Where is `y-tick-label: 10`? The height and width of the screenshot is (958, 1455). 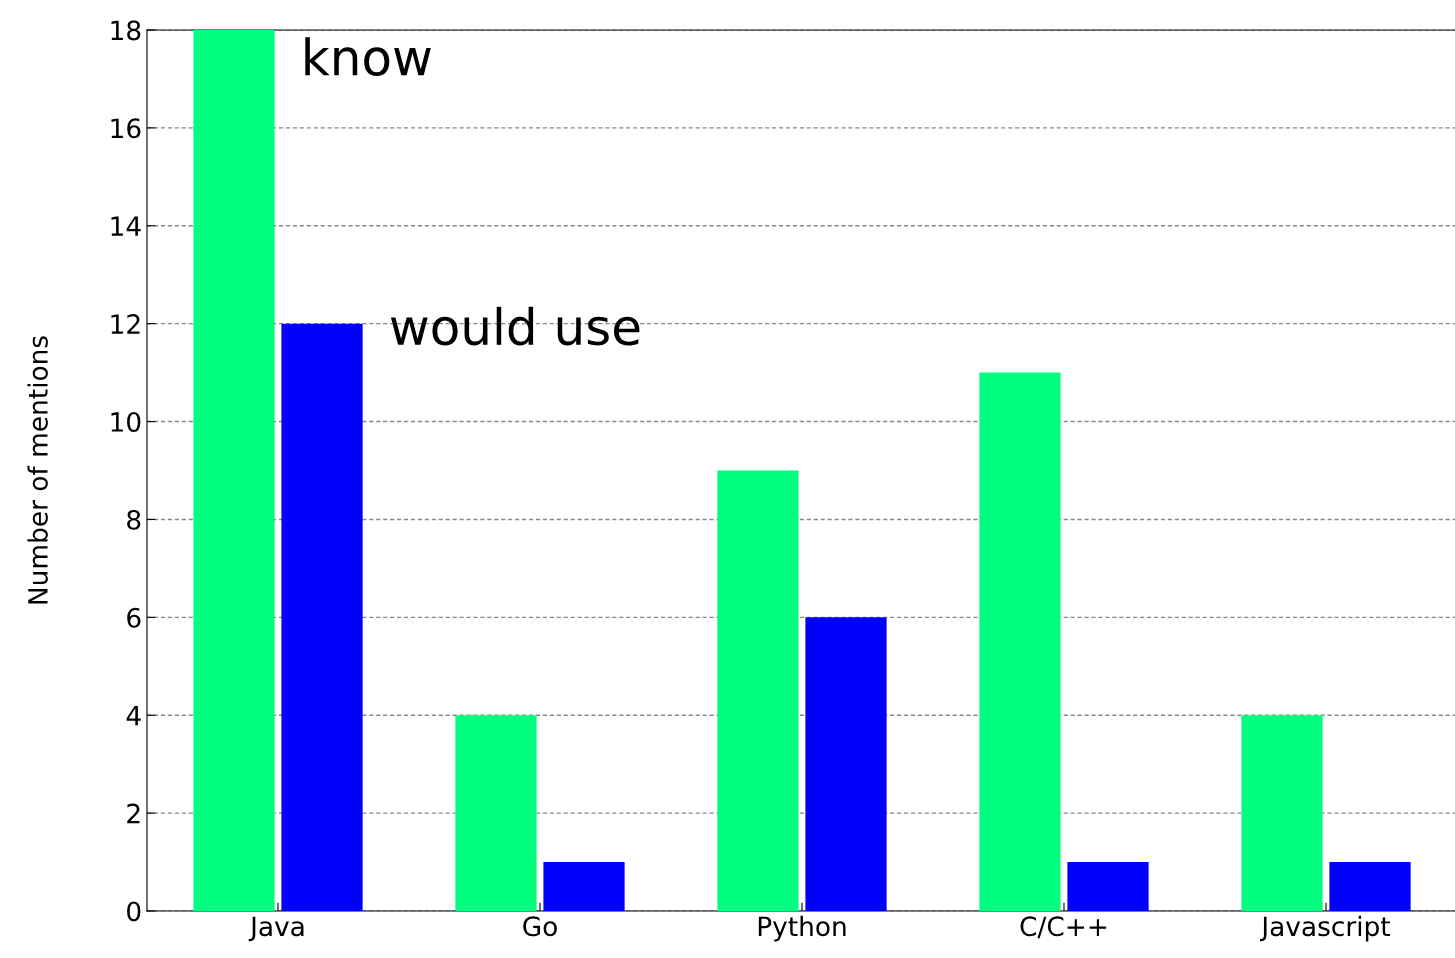 y-tick-label: 10 is located at coordinates (126, 422).